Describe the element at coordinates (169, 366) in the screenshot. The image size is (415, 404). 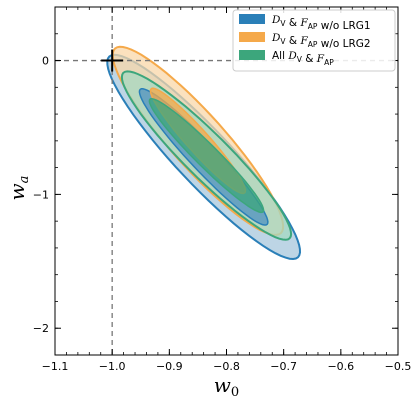
I see `x-tick-label: −0.9` at that location.